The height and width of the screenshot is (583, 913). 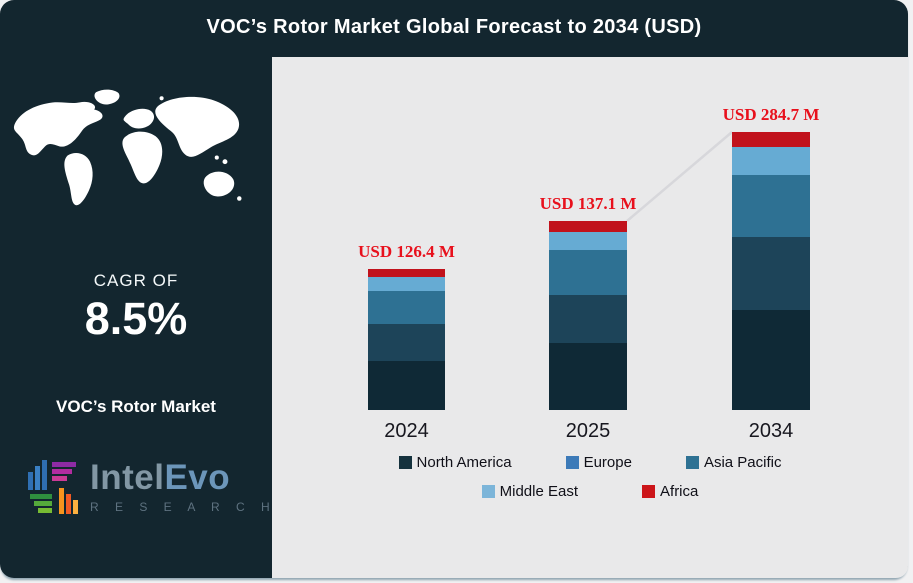 What do you see at coordinates (488, 491) in the screenshot?
I see `legend-swatch-middle-east` at bounding box center [488, 491].